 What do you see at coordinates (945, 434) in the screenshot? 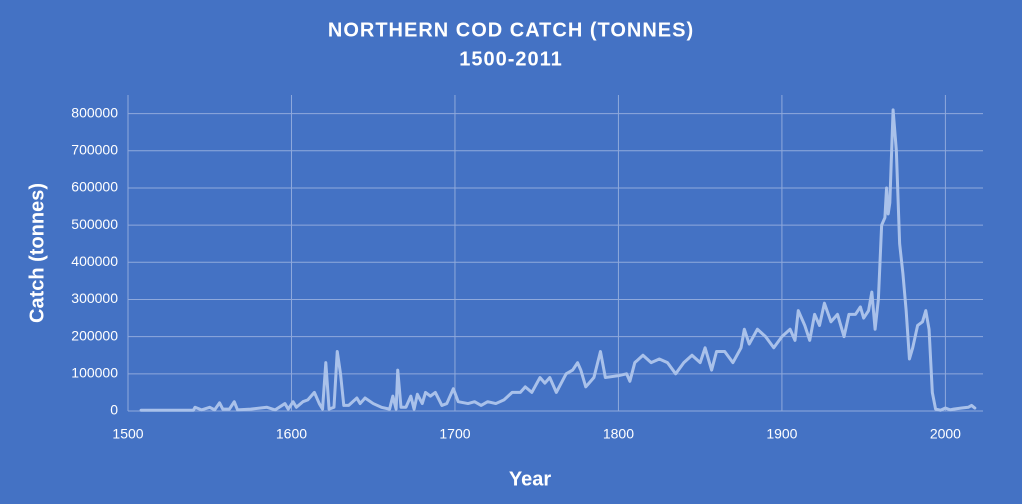
I see `x-tick-label: 2000` at bounding box center [945, 434].